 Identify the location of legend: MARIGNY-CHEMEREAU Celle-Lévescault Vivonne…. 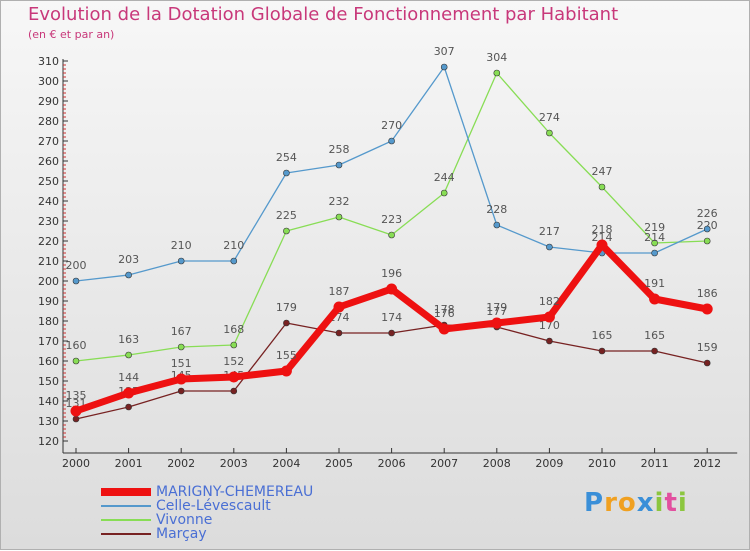
(251, 513).